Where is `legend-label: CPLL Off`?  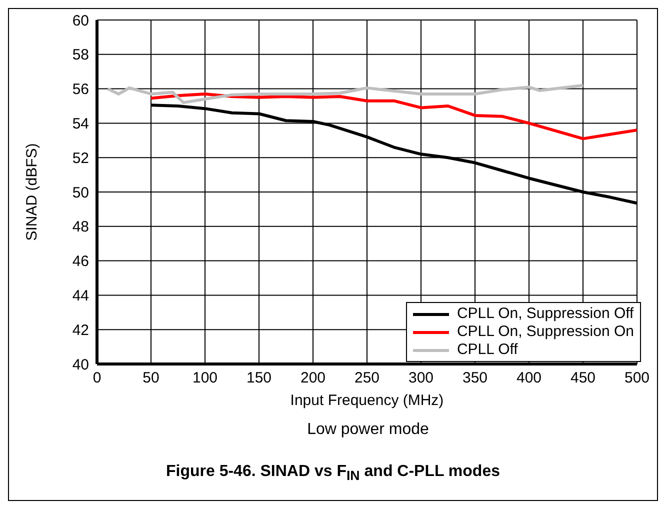
legend-label: CPLL Off is located at coordinates (487, 350).